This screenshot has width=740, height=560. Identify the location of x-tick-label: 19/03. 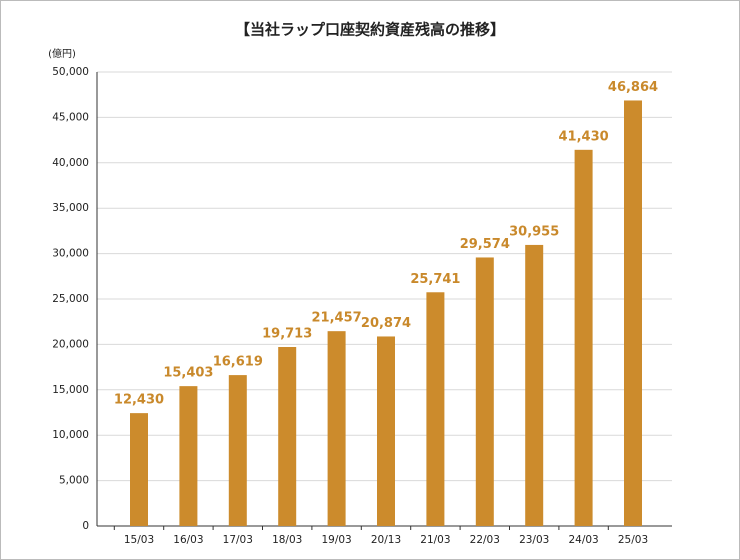
(336, 540).